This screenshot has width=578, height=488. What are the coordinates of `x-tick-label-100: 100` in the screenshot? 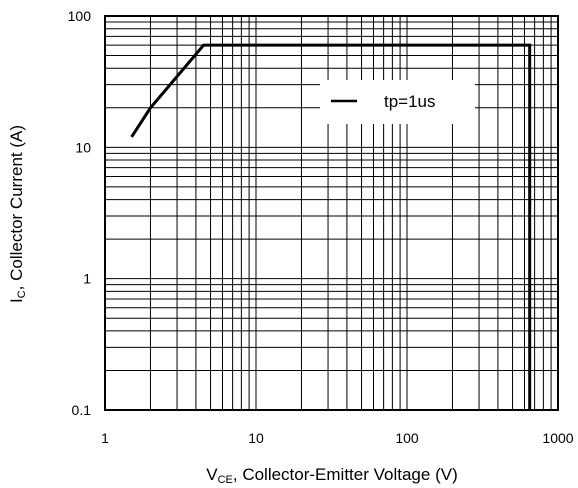 It's located at (407, 438).